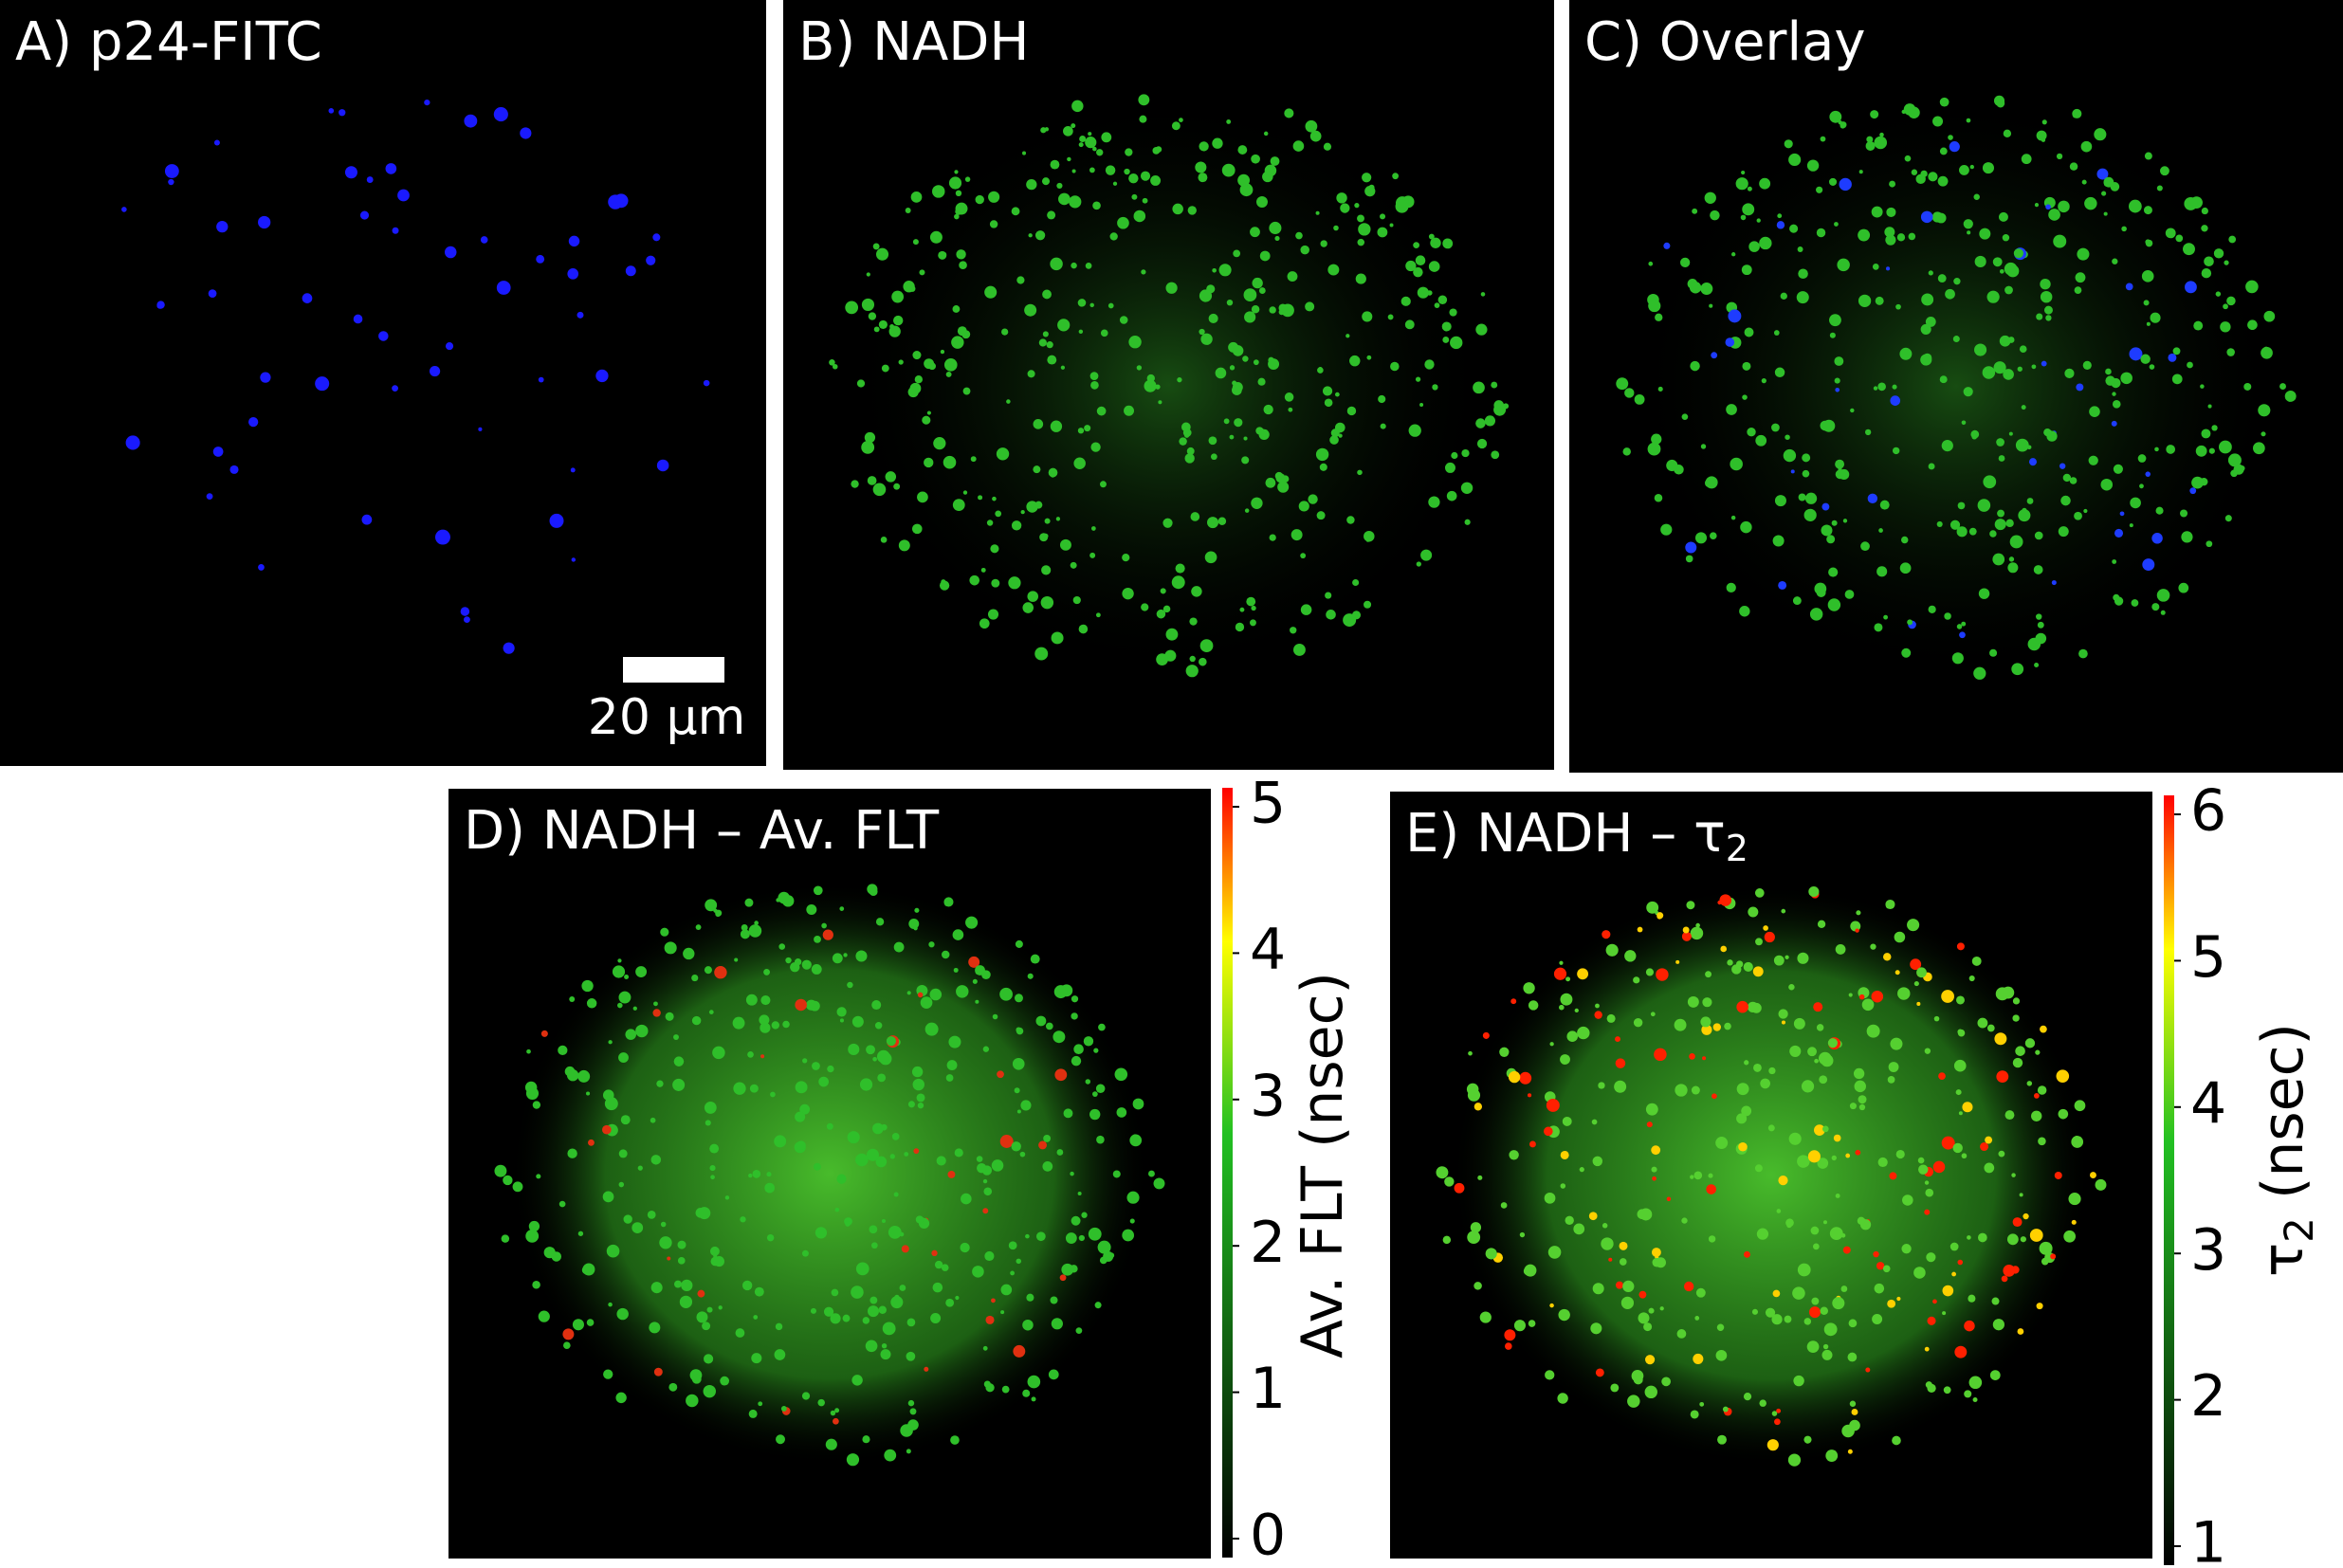 The image size is (2343, 1568). I want to click on tissue-glow, so click(1168, 385).